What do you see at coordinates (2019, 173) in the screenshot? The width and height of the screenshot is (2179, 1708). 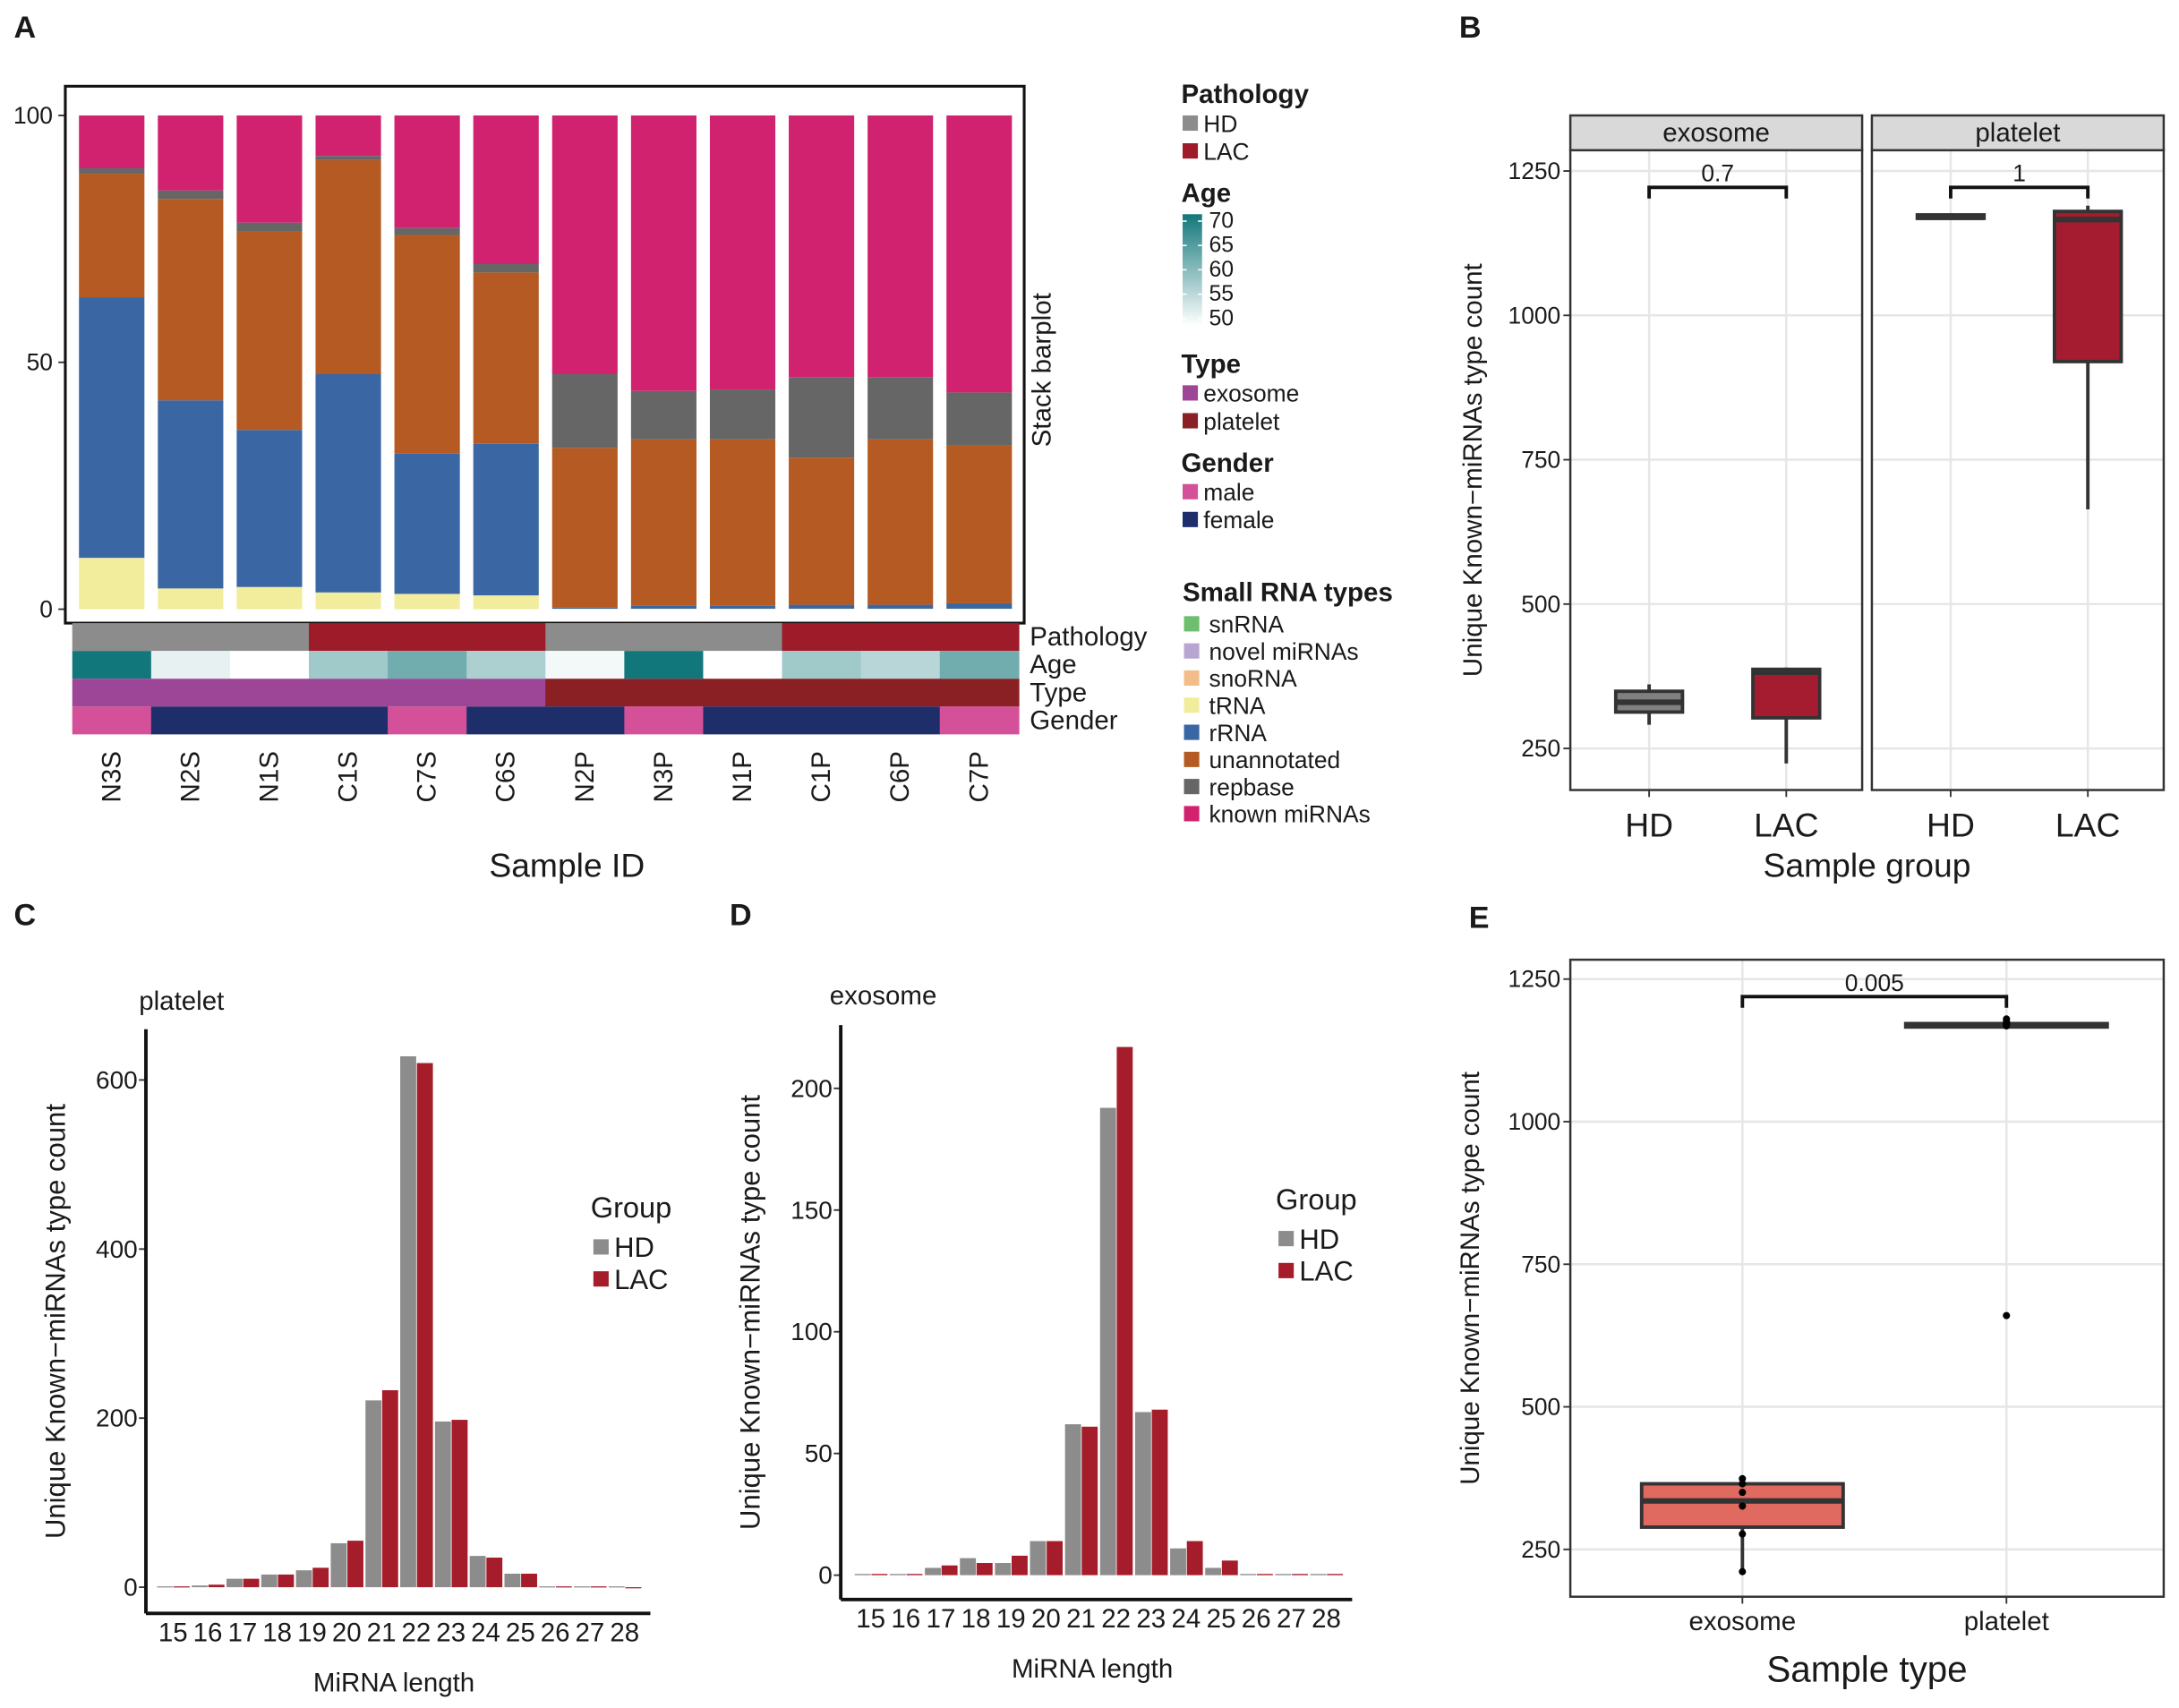 I see `p-value: 1` at bounding box center [2019, 173].